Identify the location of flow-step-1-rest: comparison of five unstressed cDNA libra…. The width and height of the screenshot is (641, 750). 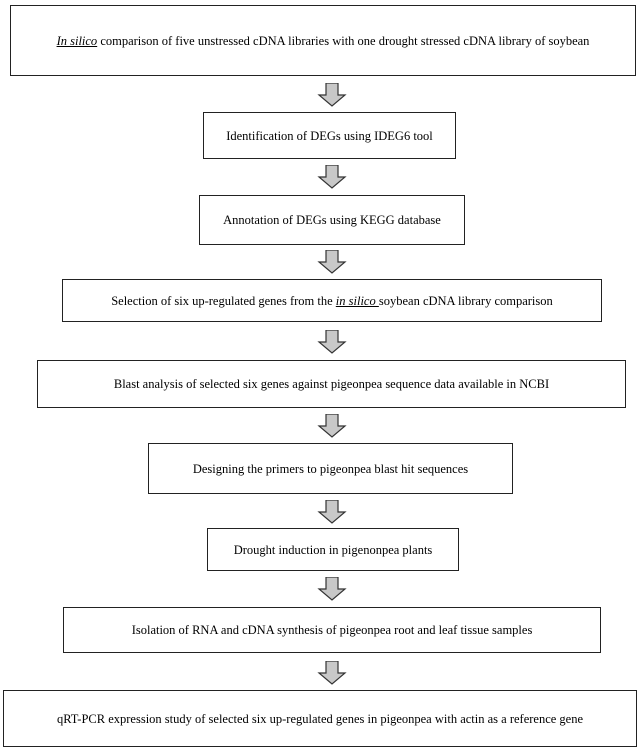
(343, 40).